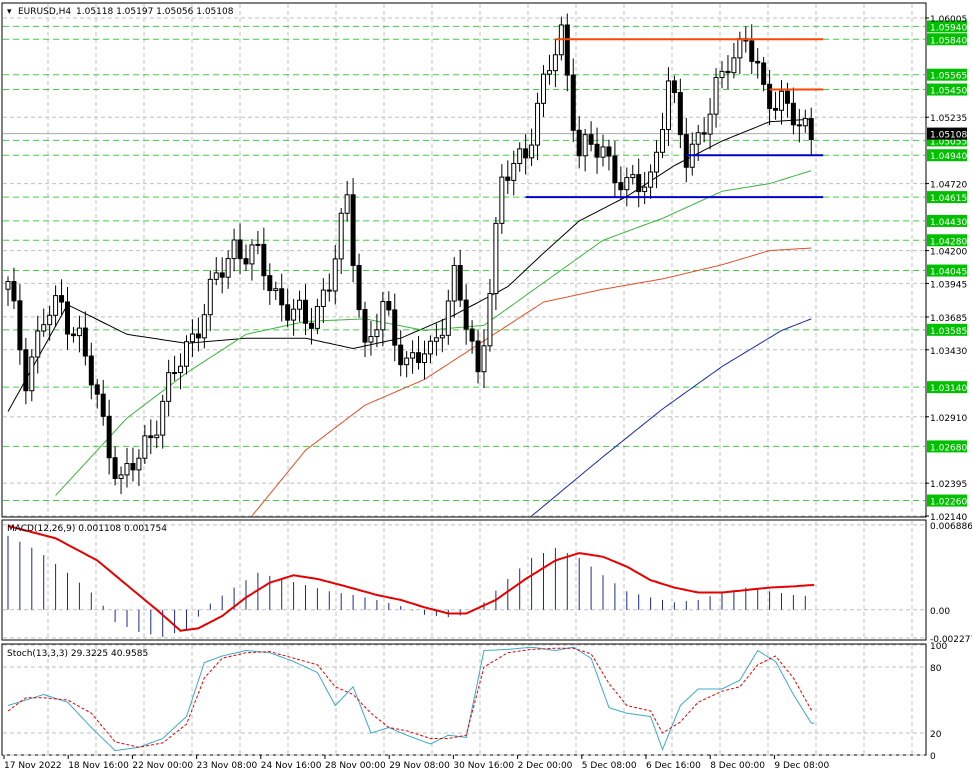 The width and height of the screenshot is (972, 776). I want to click on price-tick-label: 1.04720, so click(948, 186).